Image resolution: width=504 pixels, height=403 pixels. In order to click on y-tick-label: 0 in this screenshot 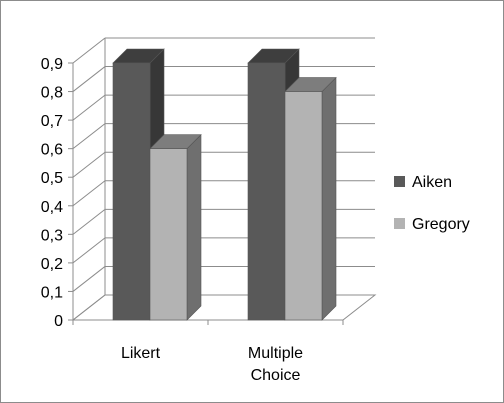, I will do `click(58, 321)`.